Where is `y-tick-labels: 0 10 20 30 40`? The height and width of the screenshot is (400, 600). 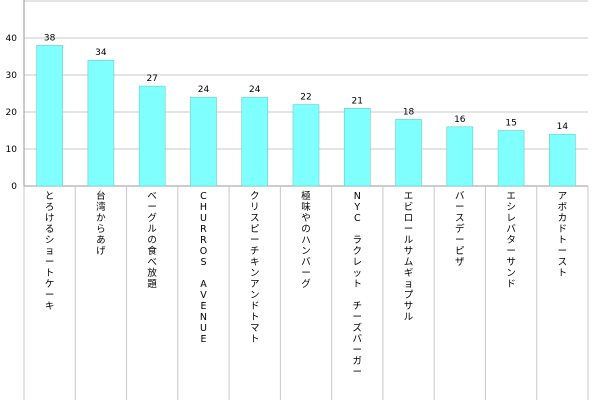
y-tick-labels: 0 10 20 30 40 is located at coordinates (12, 113).